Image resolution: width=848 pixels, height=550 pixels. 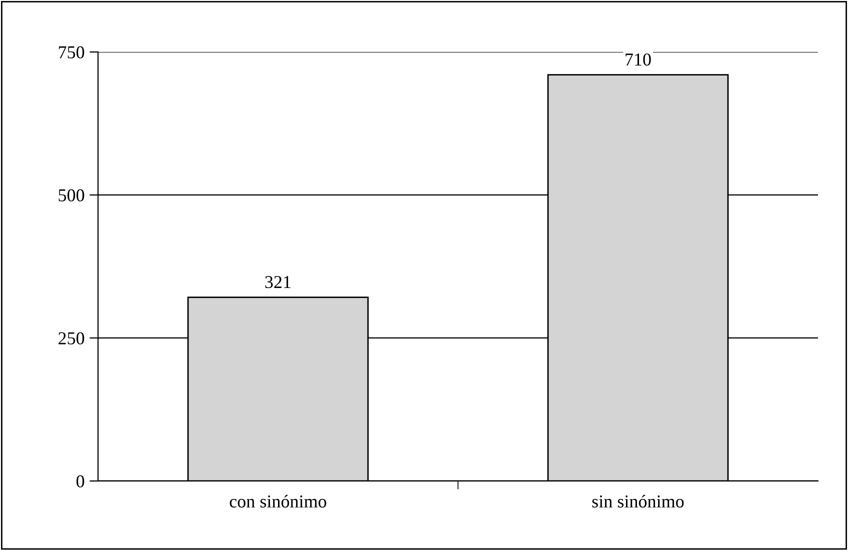 I want to click on x-tick-label: con sinónimo, so click(x=278, y=501).